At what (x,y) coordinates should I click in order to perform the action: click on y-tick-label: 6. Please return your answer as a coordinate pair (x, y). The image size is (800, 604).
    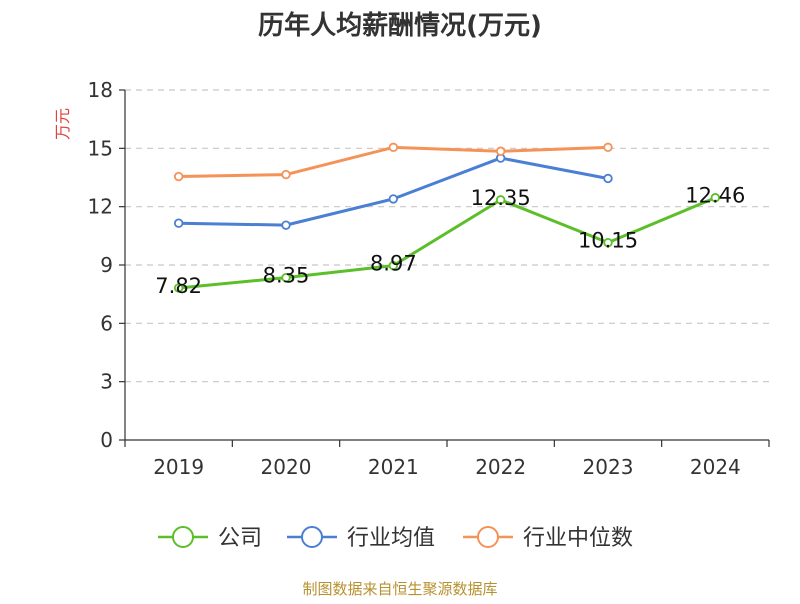
    Looking at the image, I should click on (106, 323).